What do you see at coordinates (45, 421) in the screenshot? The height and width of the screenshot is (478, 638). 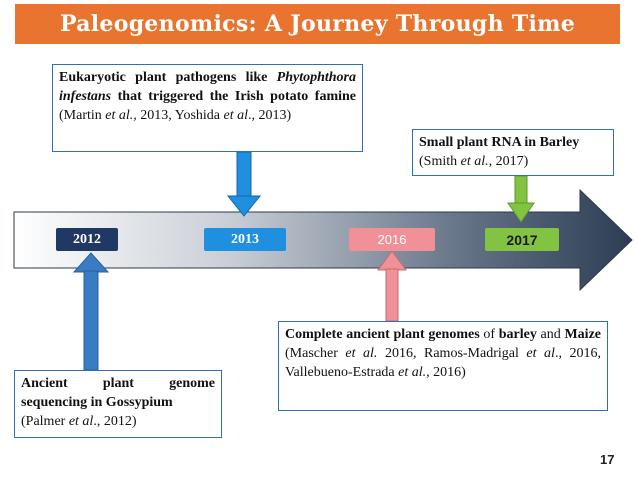 I see `event-2012-citation-1: (Palmer` at bounding box center [45, 421].